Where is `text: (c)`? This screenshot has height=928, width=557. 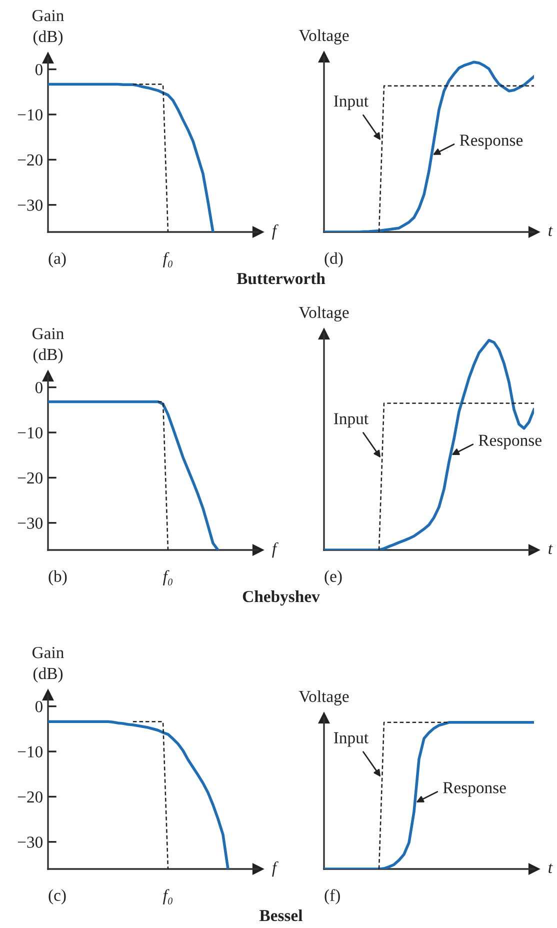
text: (c) is located at coordinates (57, 896).